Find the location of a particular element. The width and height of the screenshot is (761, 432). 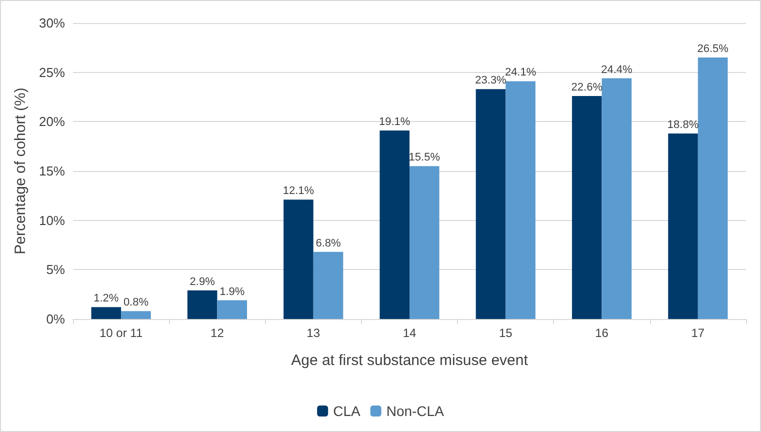

x-tick-label: 14 is located at coordinates (409, 333).